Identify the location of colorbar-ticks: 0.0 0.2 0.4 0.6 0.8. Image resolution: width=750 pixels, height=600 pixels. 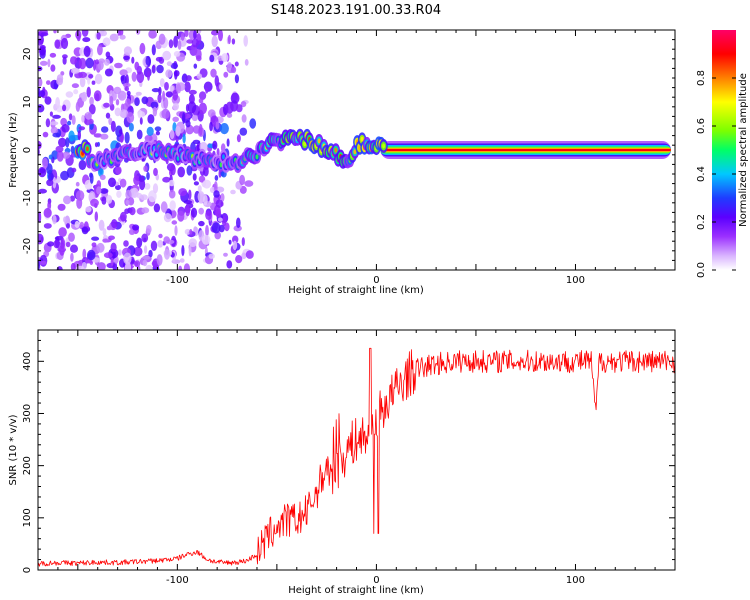
(716, 174).